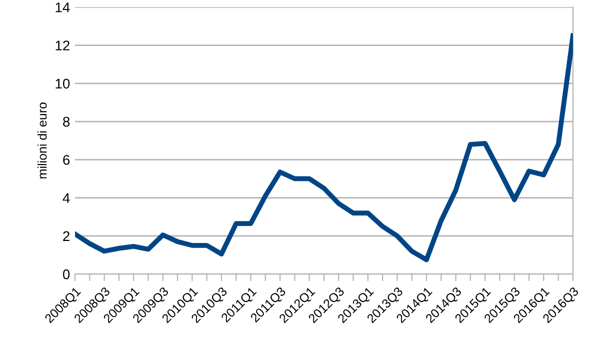 The height and width of the screenshot is (340, 605). Describe the element at coordinates (63, 45) in the screenshot. I see `y-tick-label: 12` at that location.